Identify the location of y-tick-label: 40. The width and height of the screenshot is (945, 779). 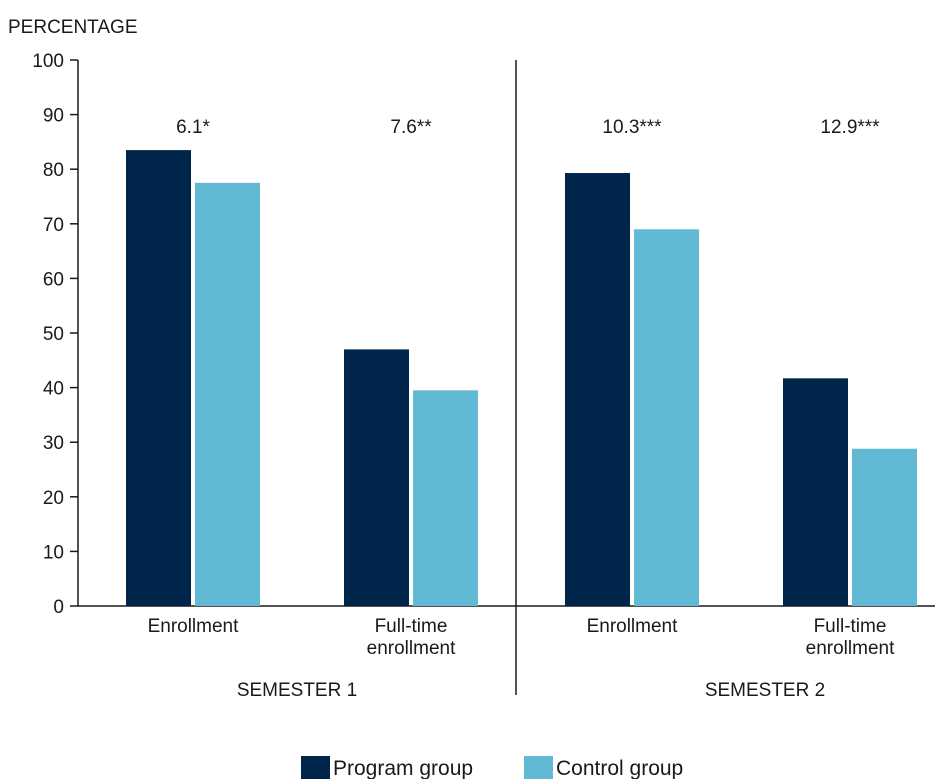
(53, 389).